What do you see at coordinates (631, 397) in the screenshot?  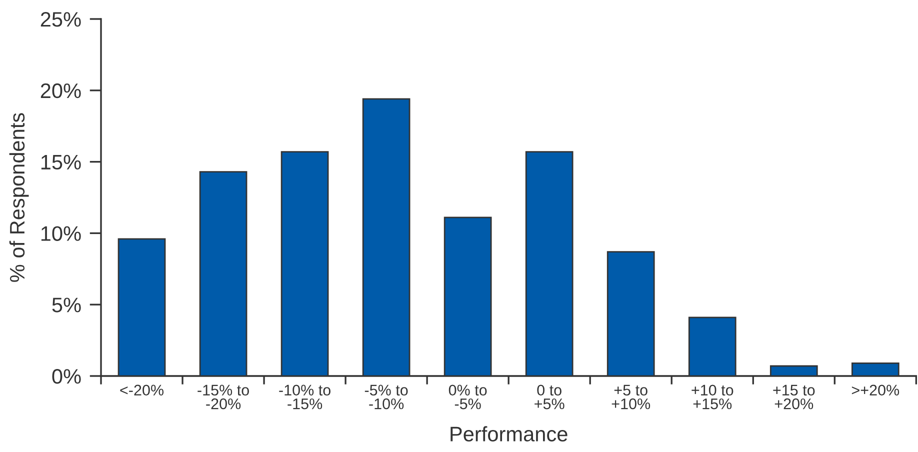 I see `x-tick-label: +5 to +10%` at bounding box center [631, 397].